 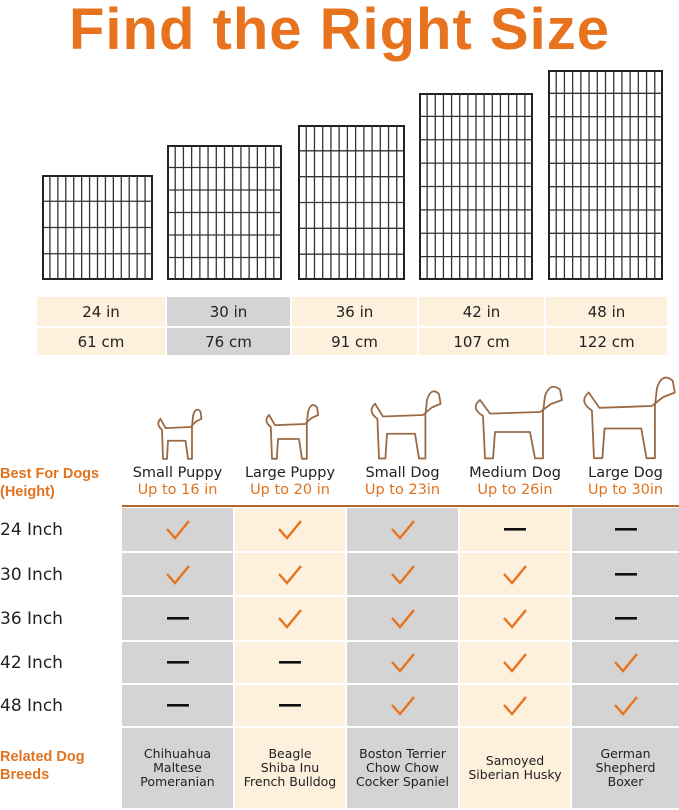 I want to click on page-title: Find the Right Size, so click(x=339, y=31).